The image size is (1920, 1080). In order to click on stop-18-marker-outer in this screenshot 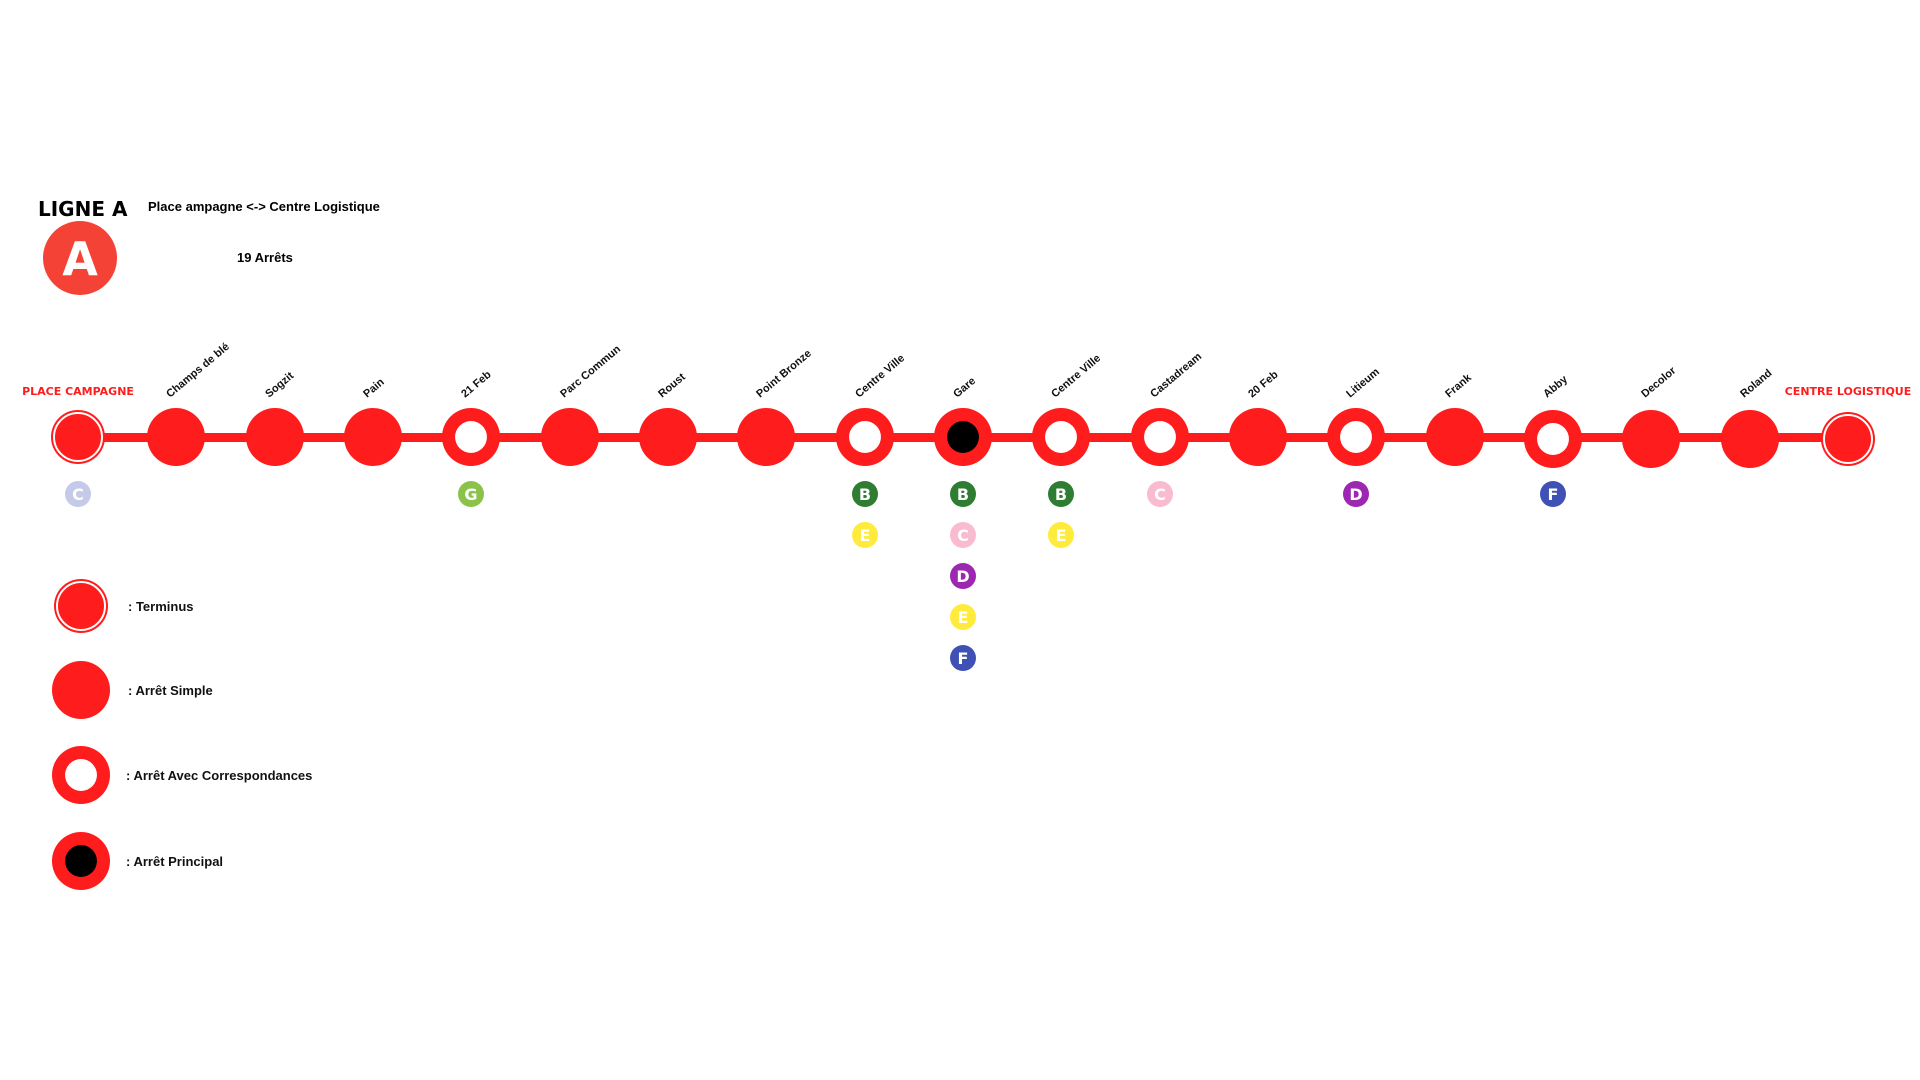, I will do `click(1848, 439)`.